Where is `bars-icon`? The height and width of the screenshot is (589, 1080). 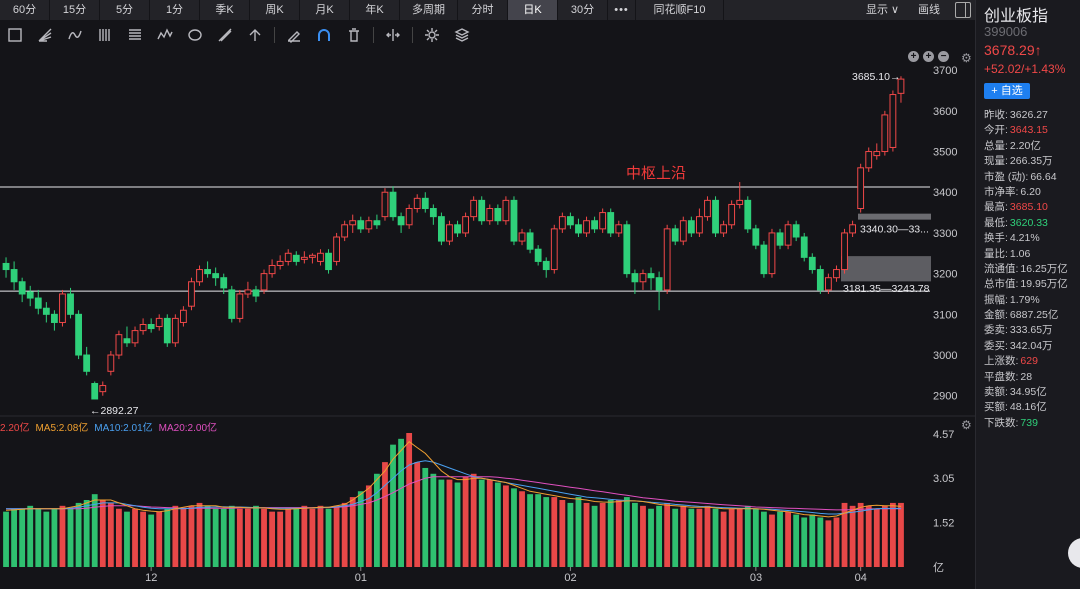
bars-icon is located at coordinates (105, 35).